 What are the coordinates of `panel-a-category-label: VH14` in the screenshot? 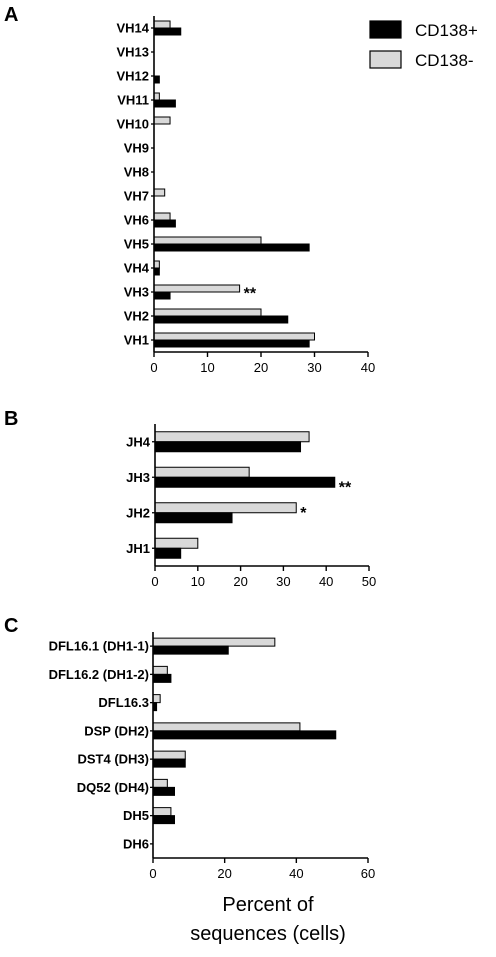 It's located at (132, 28).